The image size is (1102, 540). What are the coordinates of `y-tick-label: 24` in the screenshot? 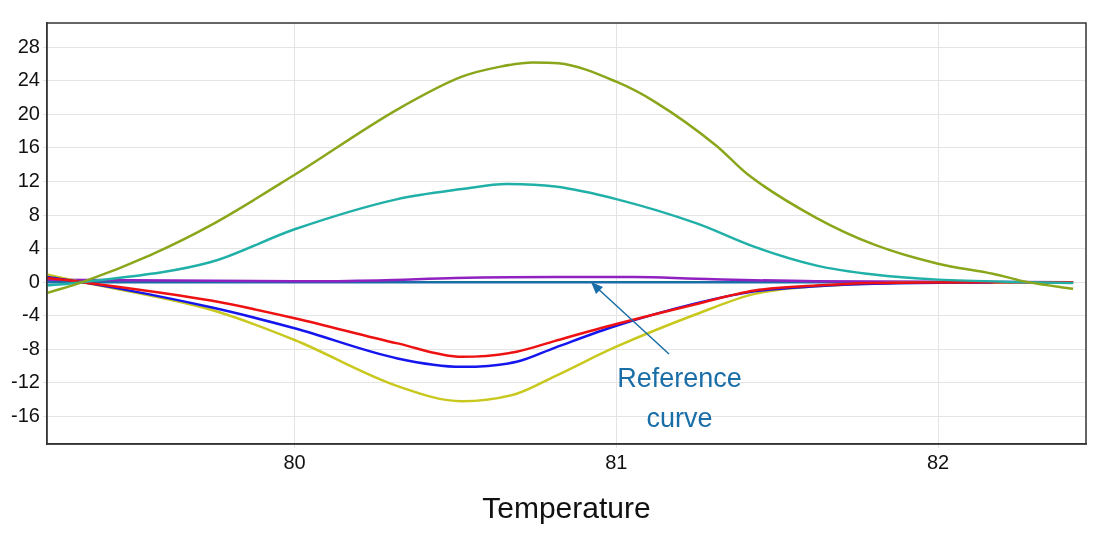 It's located at (28, 79).